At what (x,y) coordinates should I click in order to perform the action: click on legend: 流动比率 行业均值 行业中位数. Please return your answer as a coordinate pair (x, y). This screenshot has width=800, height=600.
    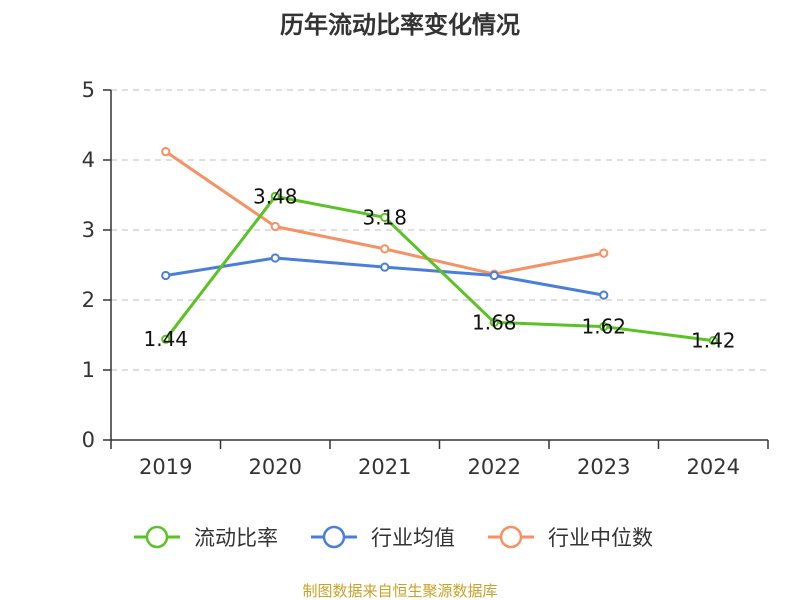
    Looking at the image, I should click on (393, 537).